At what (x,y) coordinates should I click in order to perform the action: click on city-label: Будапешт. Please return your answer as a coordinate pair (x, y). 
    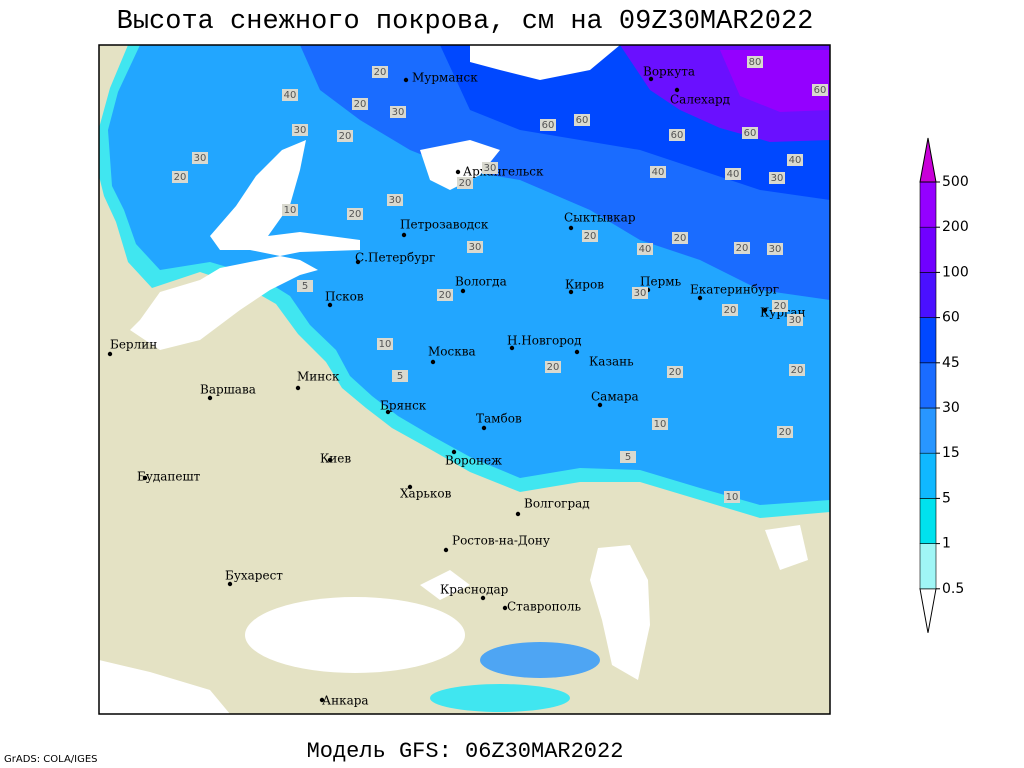
    Looking at the image, I should click on (169, 477).